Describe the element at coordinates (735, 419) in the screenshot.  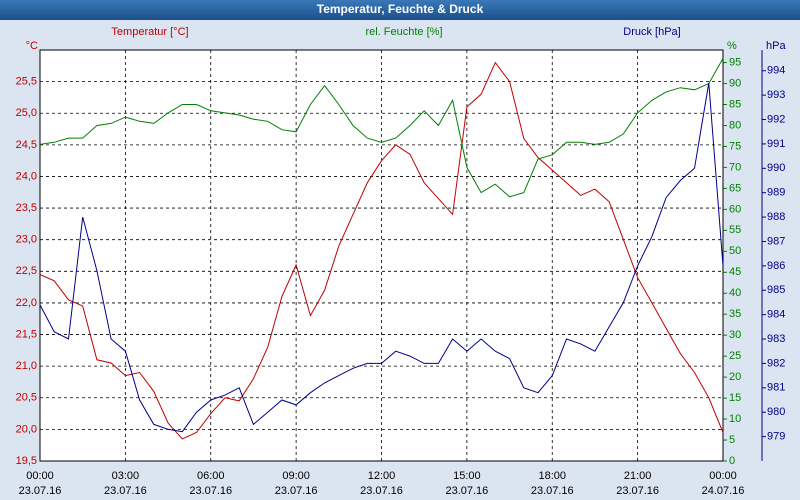
I see `y2-tick-label: 10` at that location.